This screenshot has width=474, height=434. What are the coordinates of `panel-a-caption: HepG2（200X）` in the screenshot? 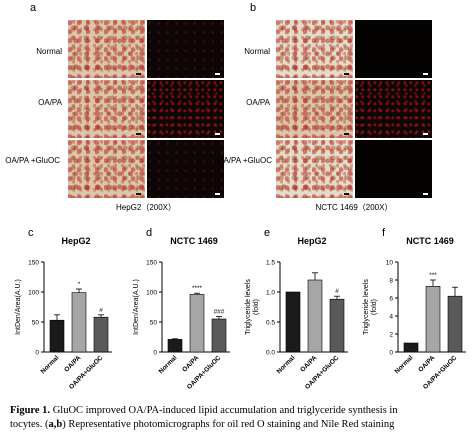 It's located at (146, 207).